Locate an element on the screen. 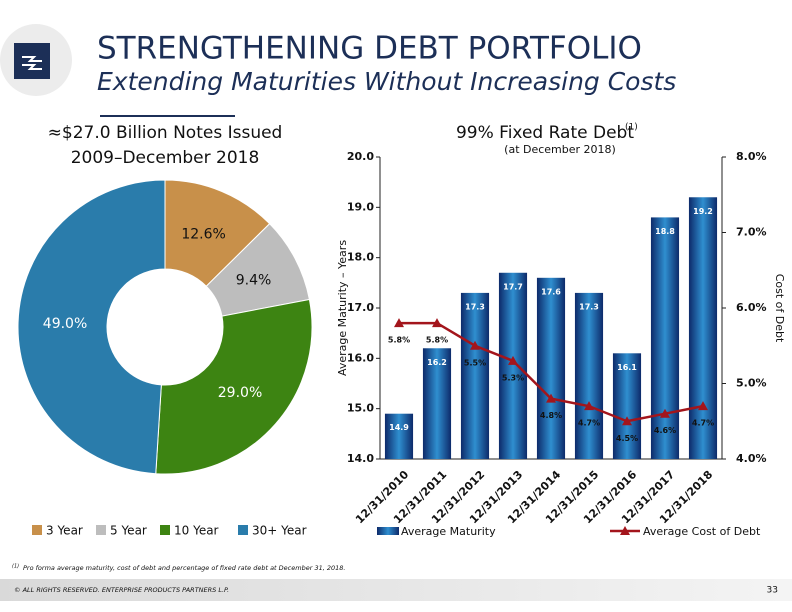 This screenshot has width=792, height=612. bar-value-label: 18.8 is located at coordinates (665, 231).